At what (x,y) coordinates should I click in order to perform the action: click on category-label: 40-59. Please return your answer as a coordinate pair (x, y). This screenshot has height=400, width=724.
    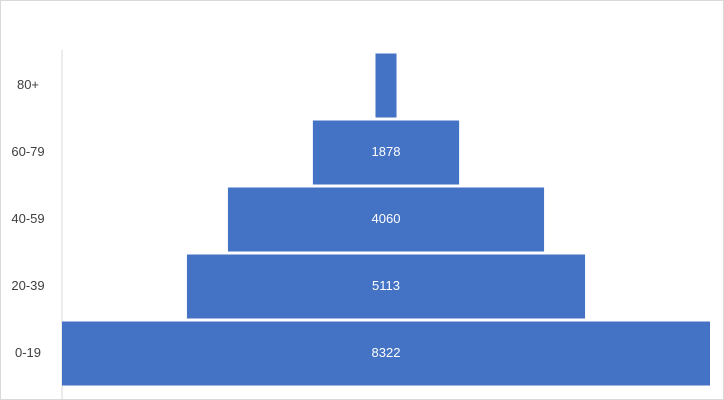
    Looking at the image, I should click on (27, 218).